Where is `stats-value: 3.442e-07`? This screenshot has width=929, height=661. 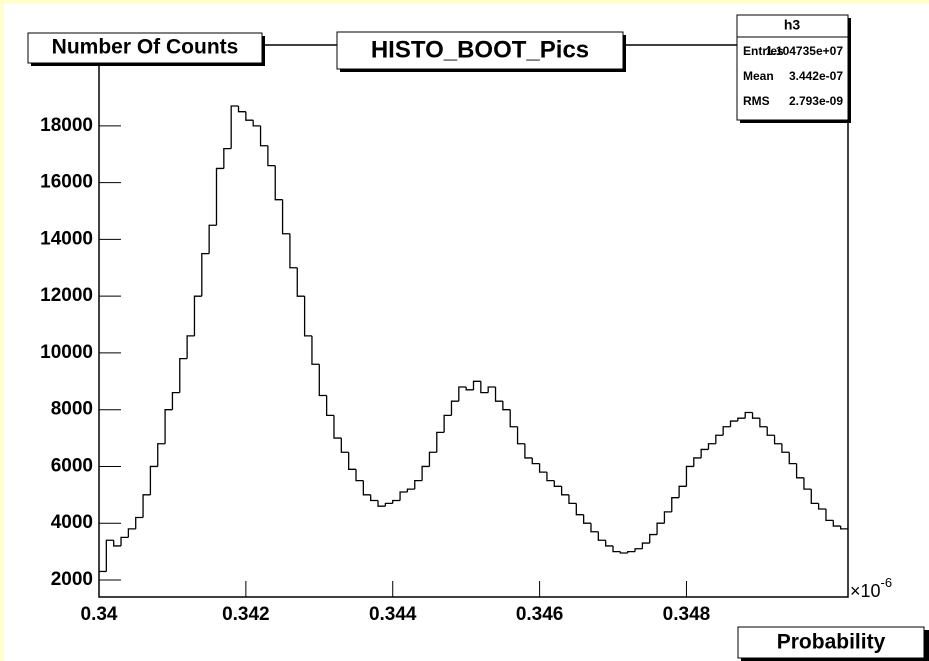 stats-value: 3.442e-07 is located at coordinates (816, 76).